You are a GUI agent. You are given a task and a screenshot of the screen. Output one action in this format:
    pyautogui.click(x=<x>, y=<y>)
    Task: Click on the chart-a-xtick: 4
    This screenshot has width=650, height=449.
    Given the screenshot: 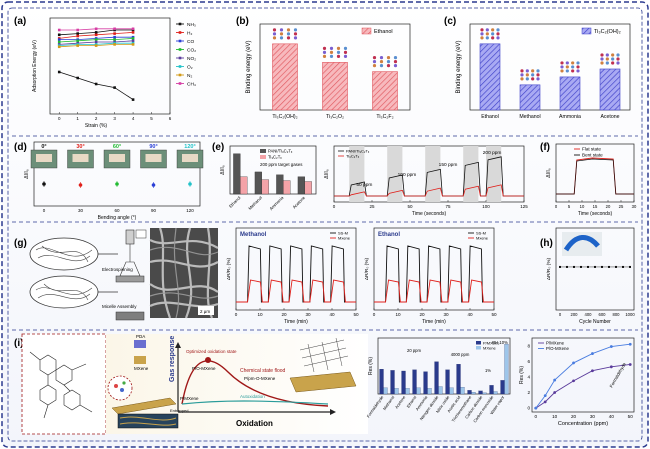 What is the action you would take?
    pyautogui.click(x=133, y=118)
    